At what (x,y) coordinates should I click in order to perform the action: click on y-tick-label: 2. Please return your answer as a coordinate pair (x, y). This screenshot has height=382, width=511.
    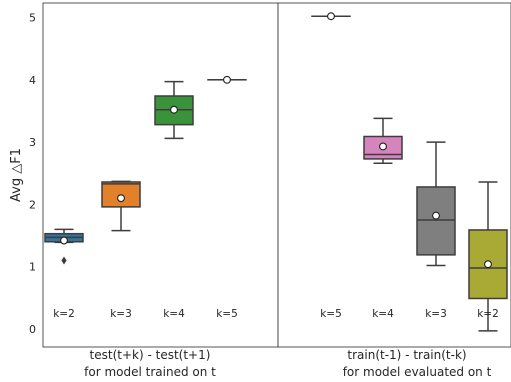
    Looking at the image, I should click on (32, 204).